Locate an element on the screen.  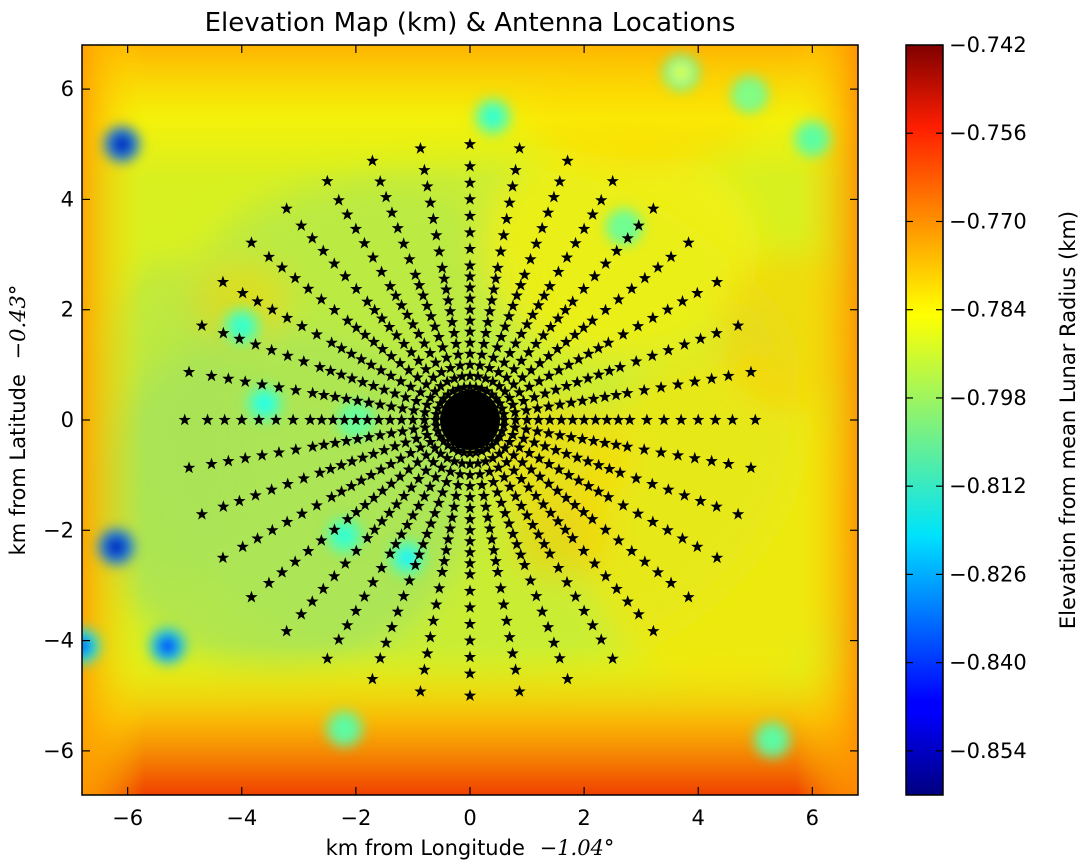
y-tick-label: 2 is located at coordinates (67, 310).